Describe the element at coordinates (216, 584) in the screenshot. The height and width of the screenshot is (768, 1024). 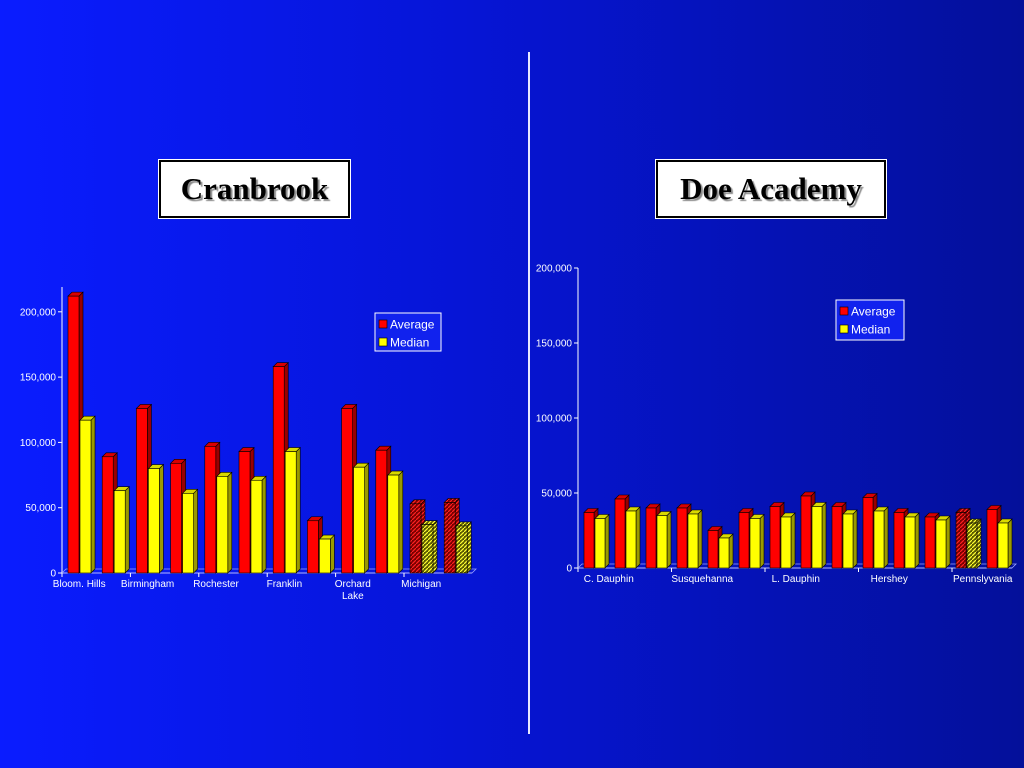
I see `x-tick-label: Rochester` at that location.